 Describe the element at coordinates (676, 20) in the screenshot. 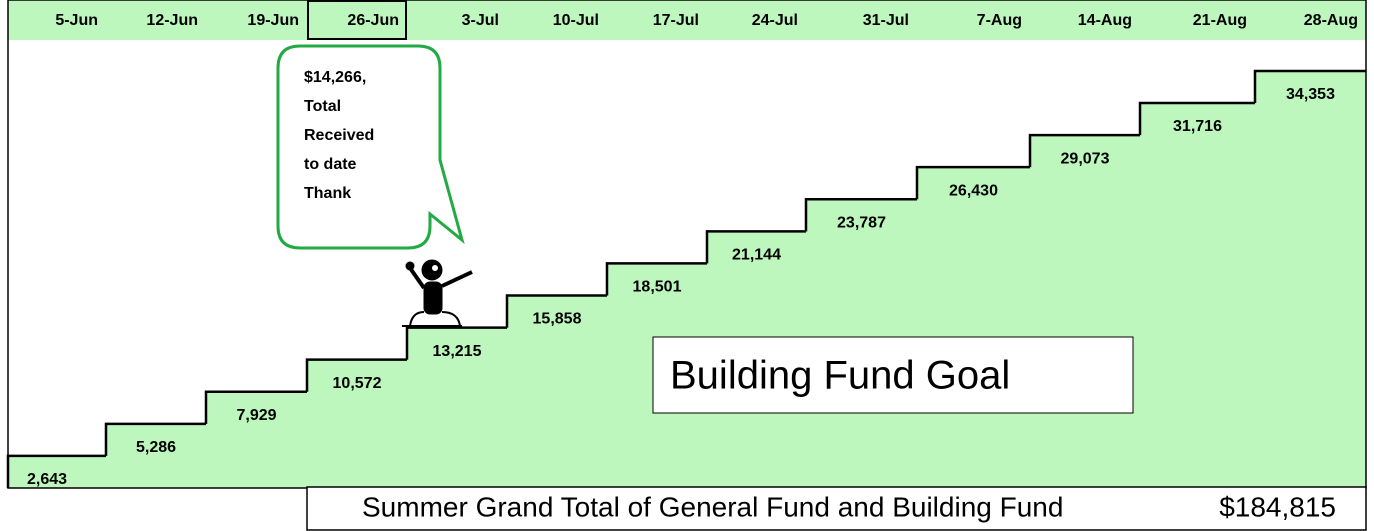

I see `x-tick-label: 17-Jul` at that location.